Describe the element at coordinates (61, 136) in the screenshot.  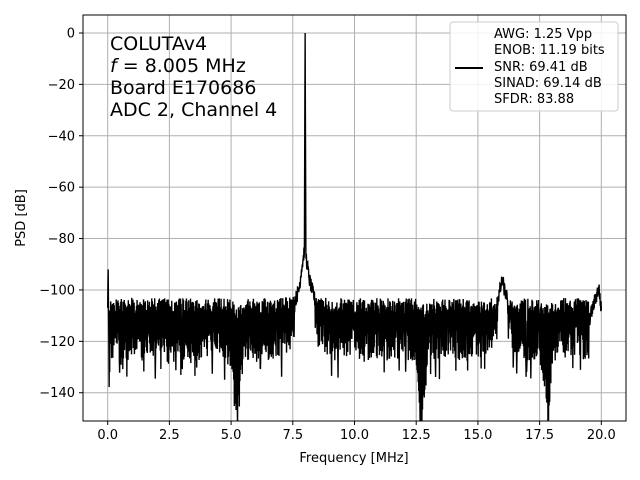
I see `y-tick-label: −40` at that location.